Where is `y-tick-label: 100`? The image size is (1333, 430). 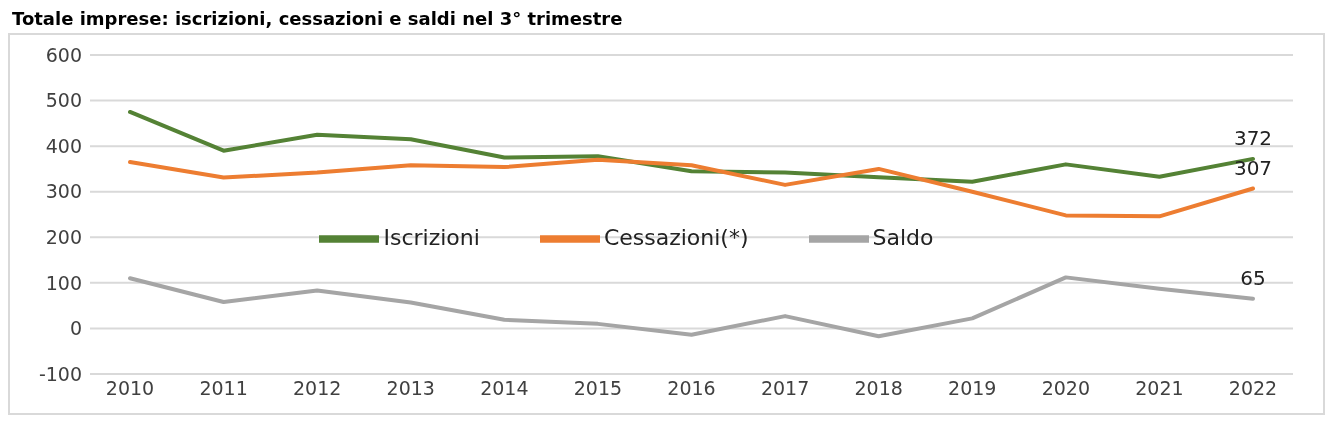 y-tick-label: 100 is located at coordinates (63, 282).